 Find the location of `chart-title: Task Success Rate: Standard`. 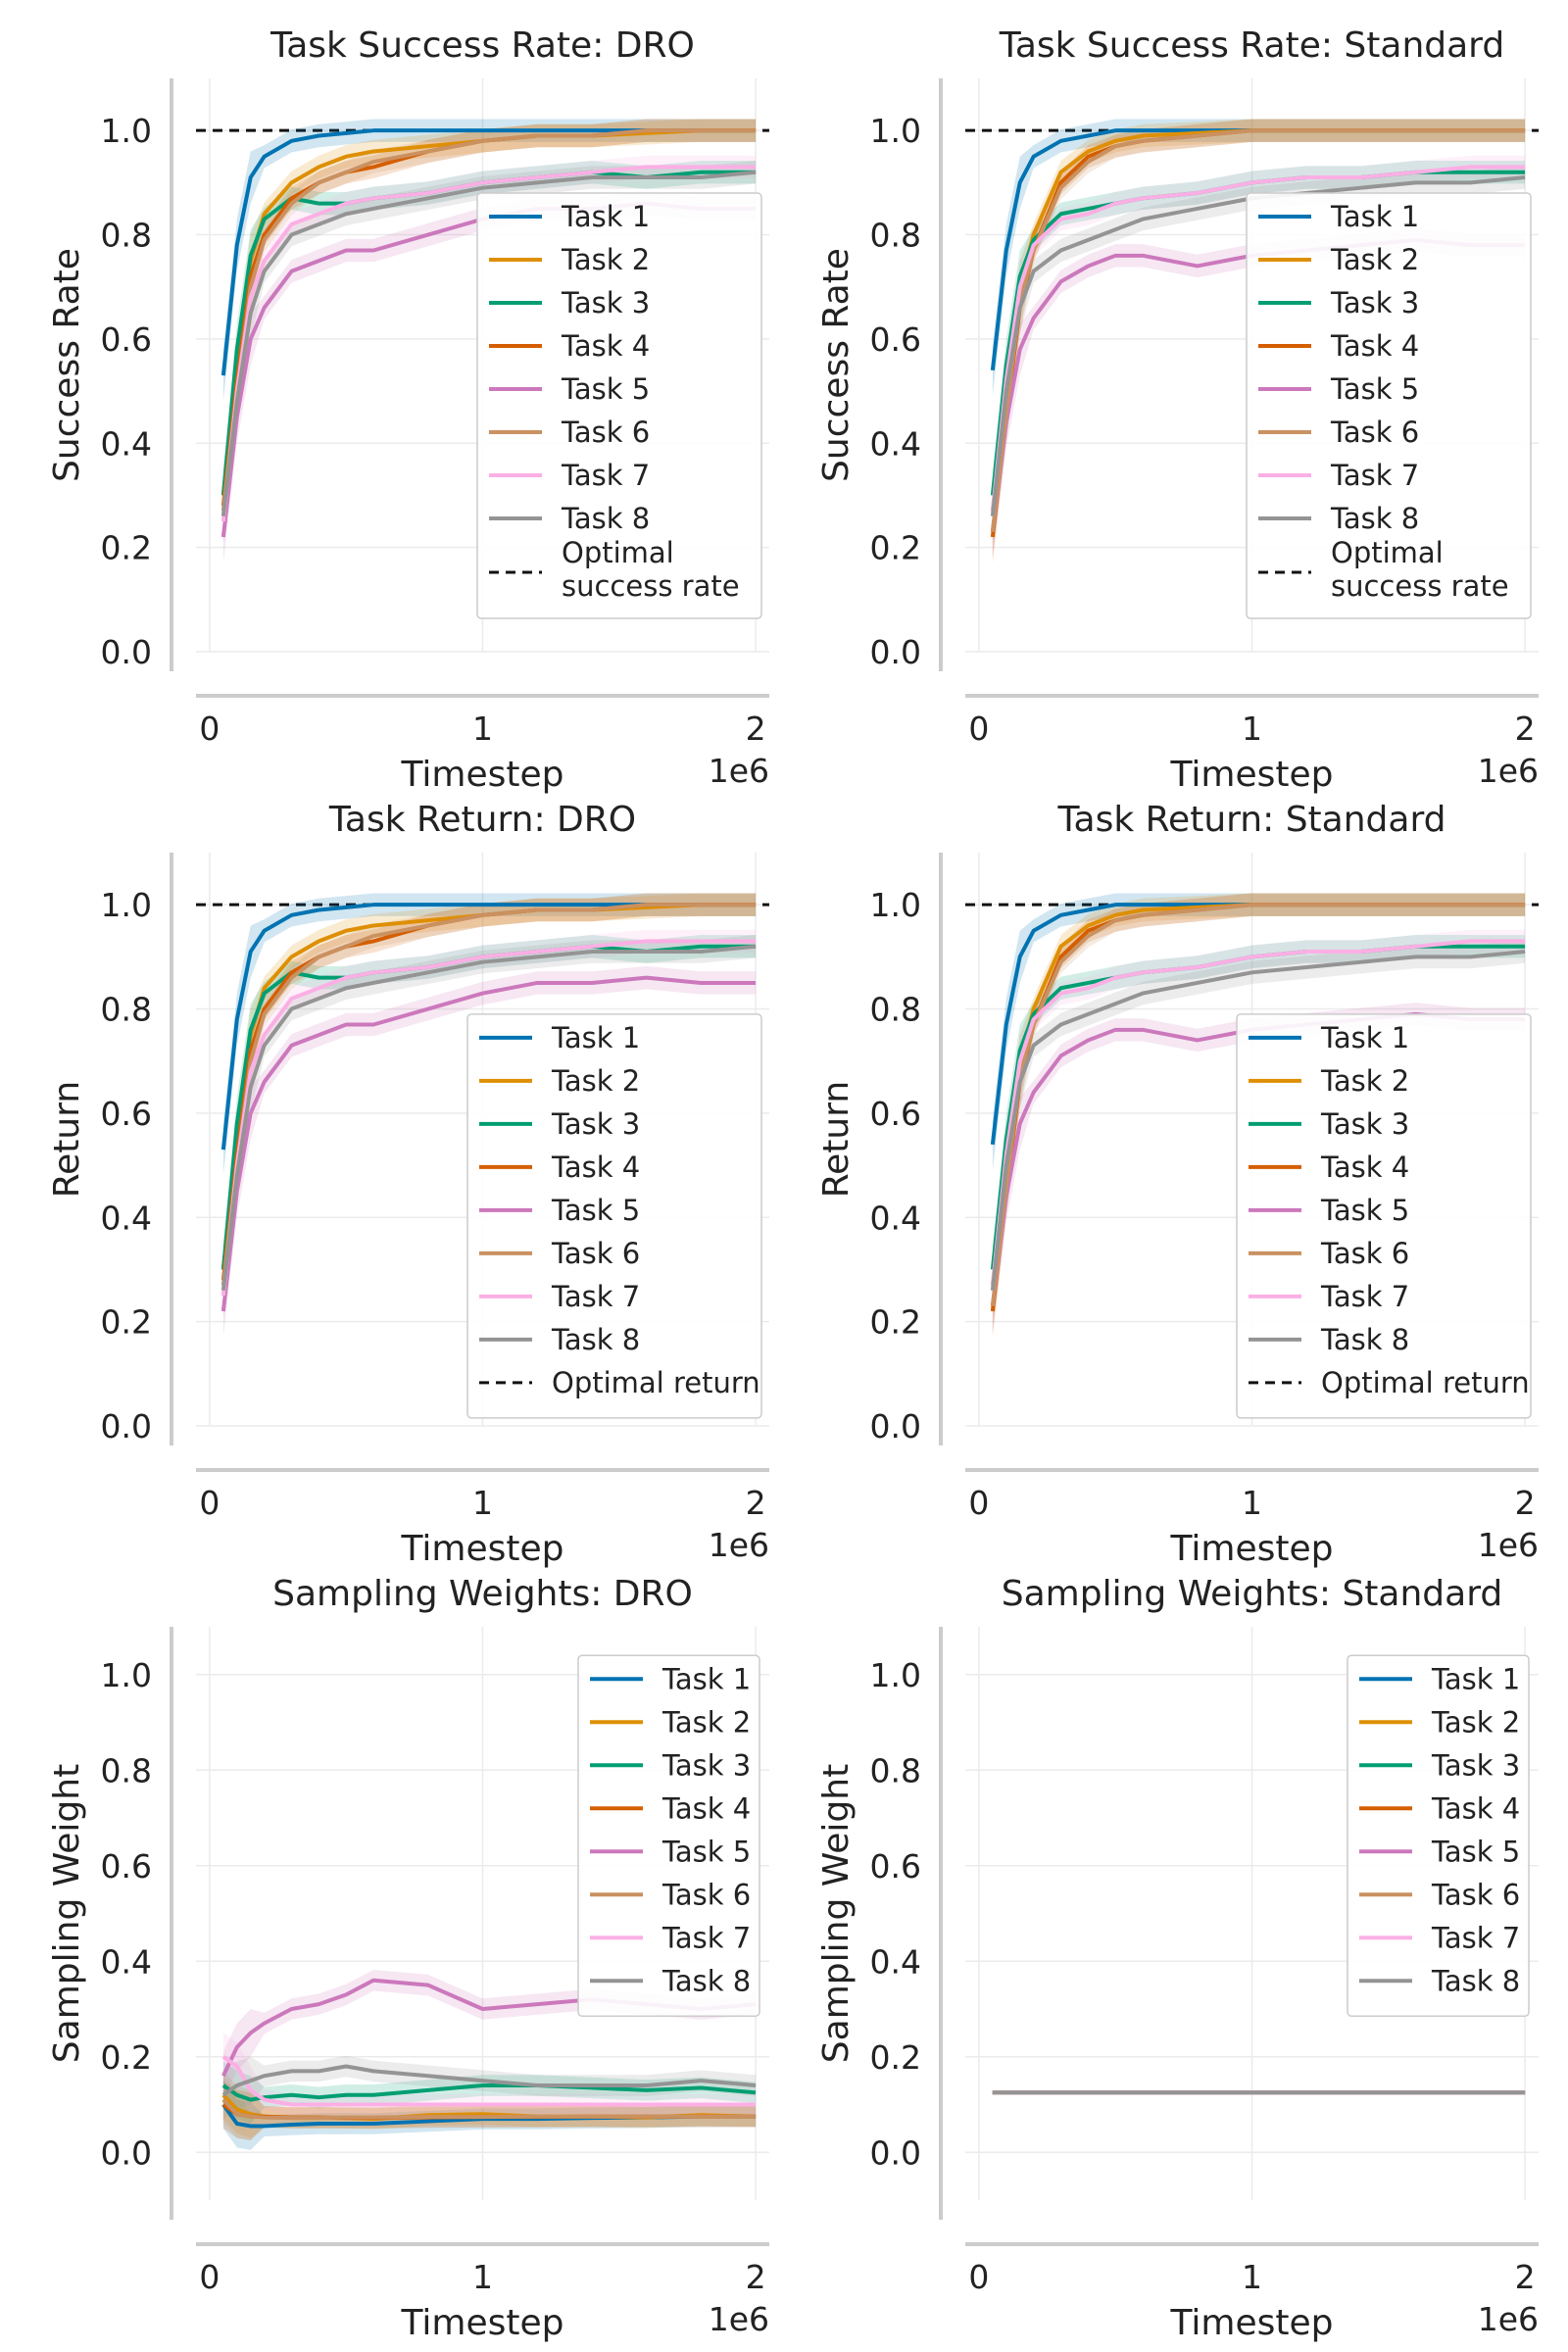

chart-title: Task Success Rate: Standard is located at coordinates (1251, 45).